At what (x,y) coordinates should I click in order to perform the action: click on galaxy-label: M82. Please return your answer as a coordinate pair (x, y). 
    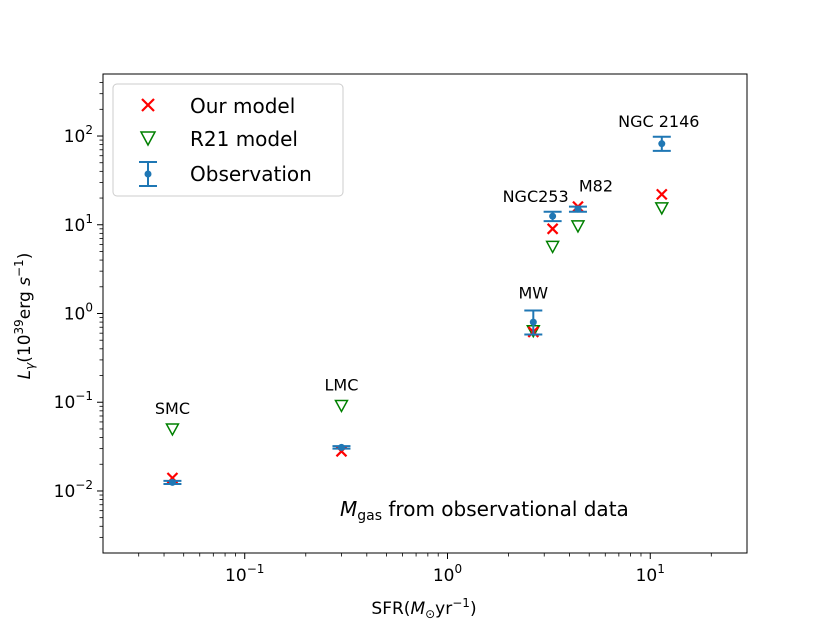
    Looking at the image, I should click on (596, 186).